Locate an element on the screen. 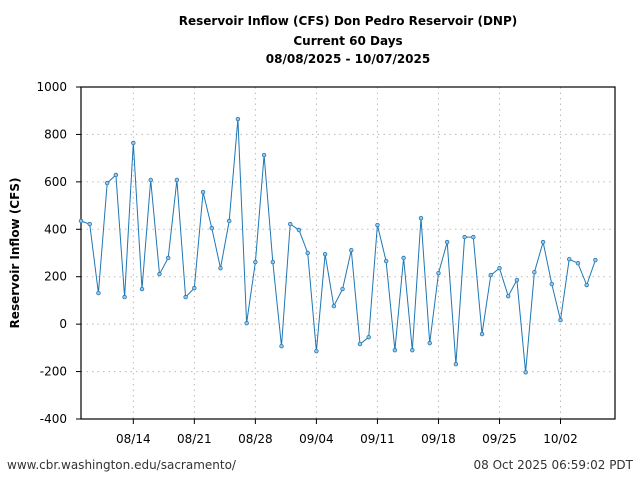 This screenshot has height=480, width=640. y-tick-label: 800 is located at coordinates (55, 134).